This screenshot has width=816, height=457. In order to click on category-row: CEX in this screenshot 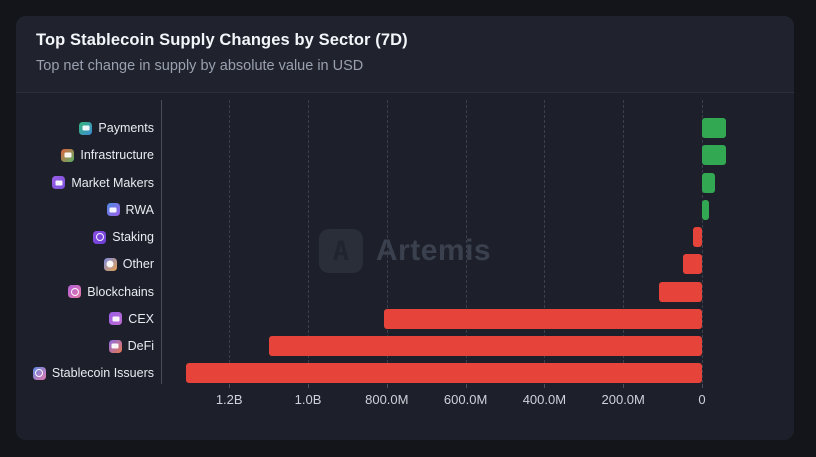, I will do `click(85, 318)`.